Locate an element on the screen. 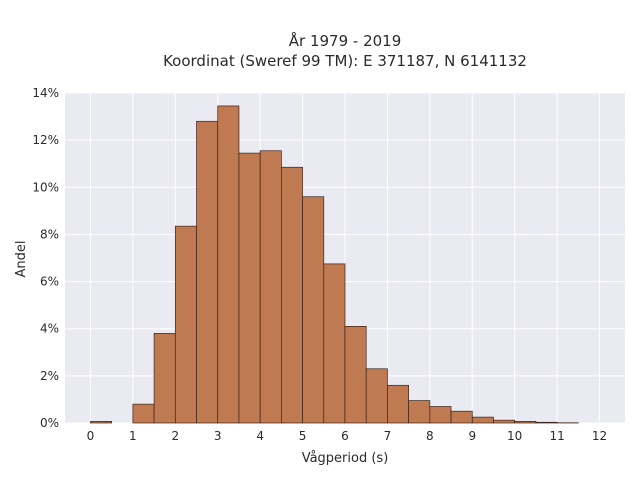 The width and height of the screenshot is (640, 480). chart-title: År 1979 - 2019 is located at coordinates (345, 40).